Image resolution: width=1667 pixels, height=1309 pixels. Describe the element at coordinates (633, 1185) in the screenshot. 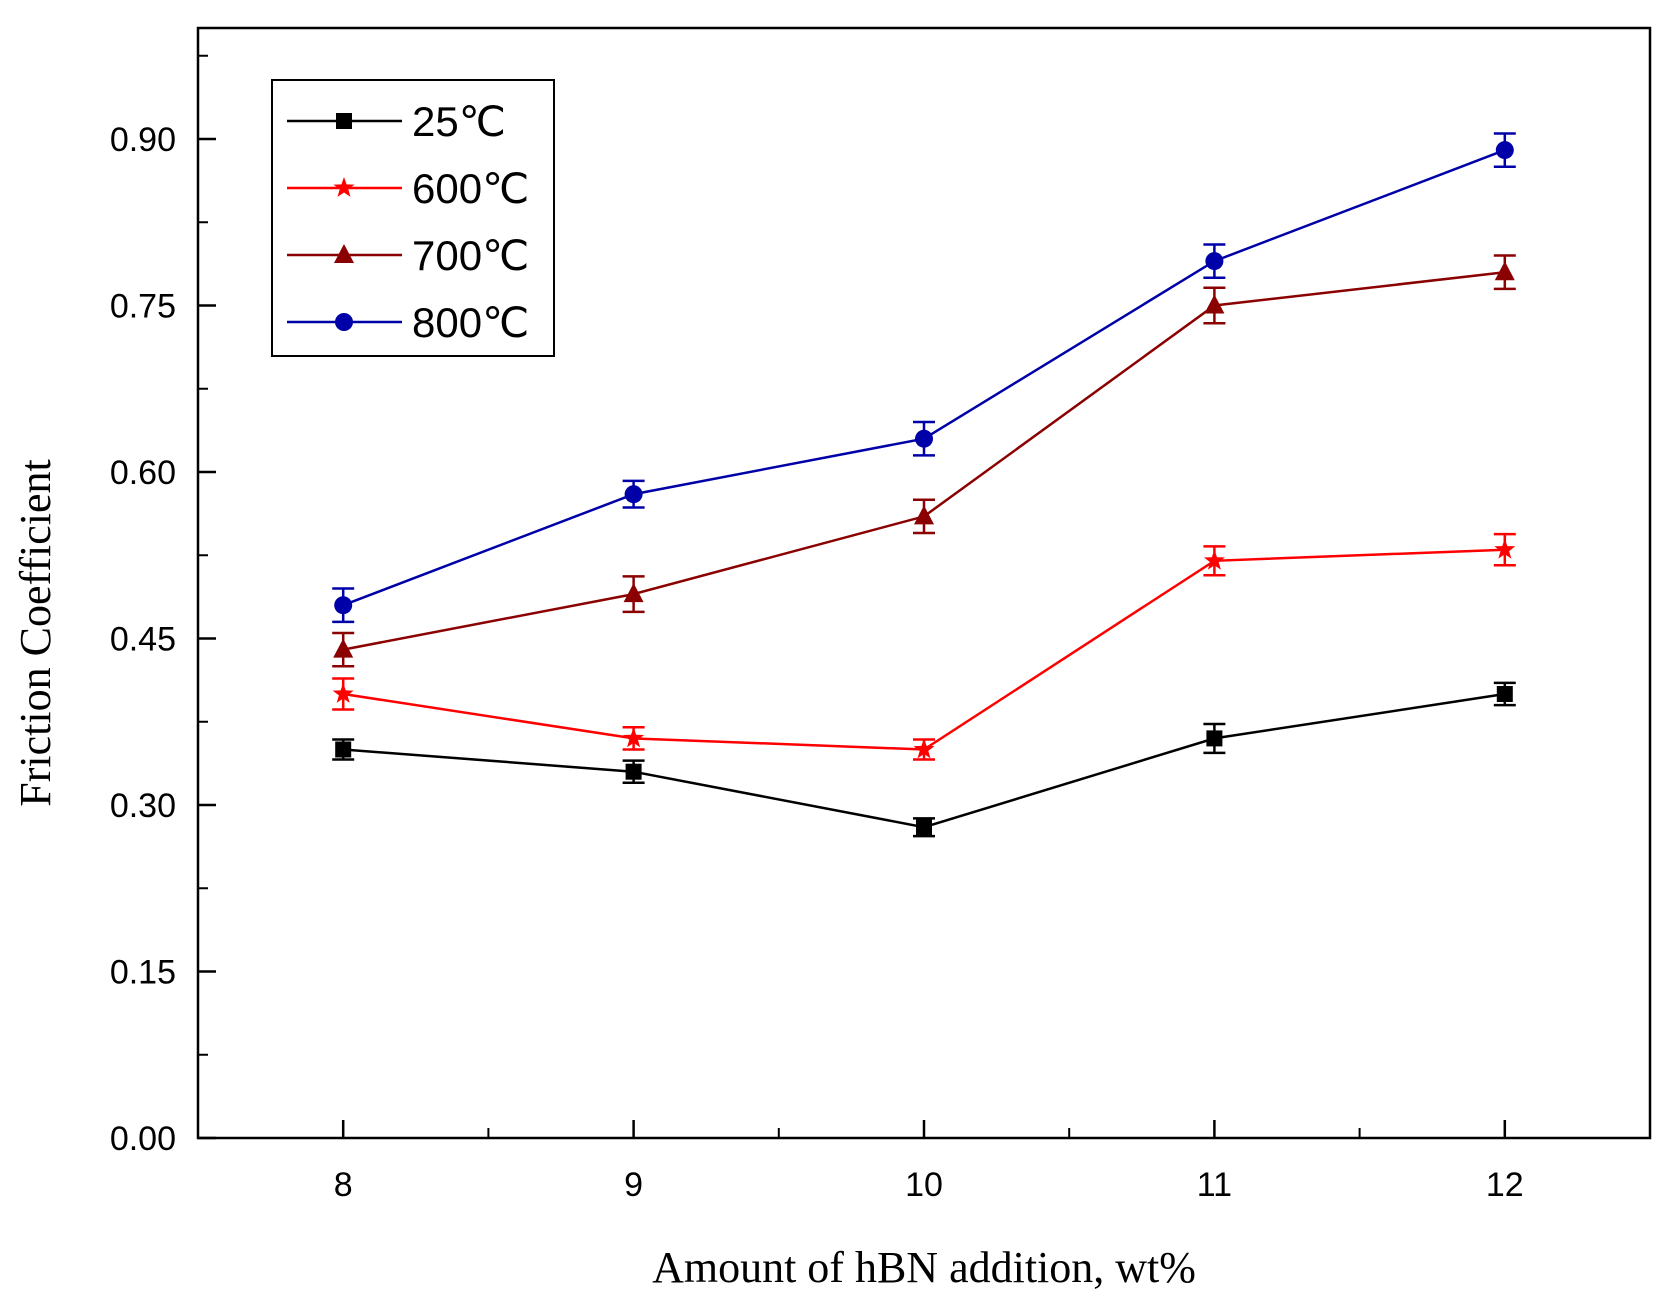

I see `x-tick-label: 9` at that location.